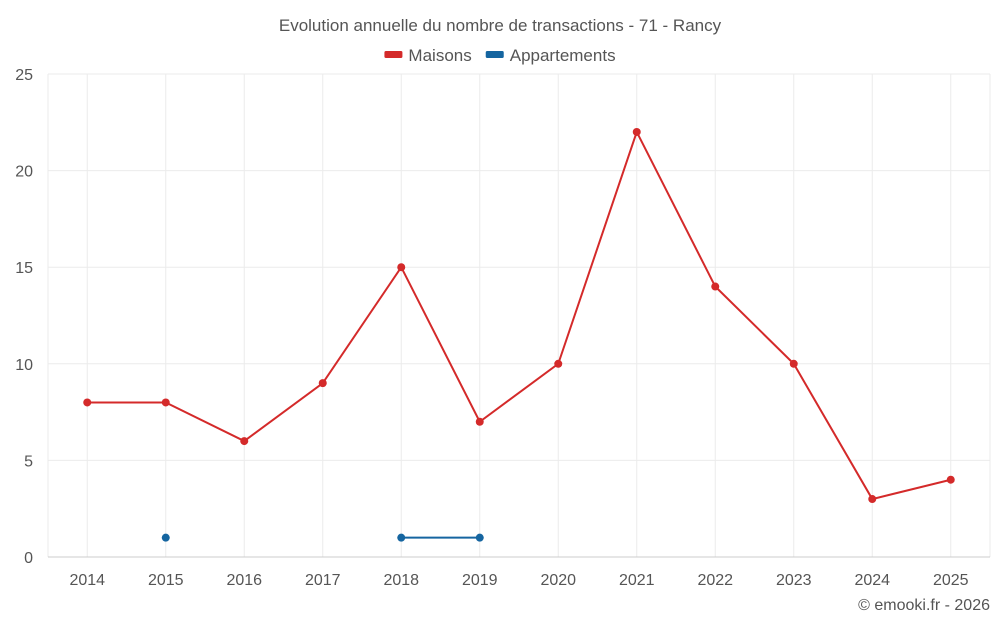  I want to click on legend-item-appartements: Appartements, so click(550, 55).